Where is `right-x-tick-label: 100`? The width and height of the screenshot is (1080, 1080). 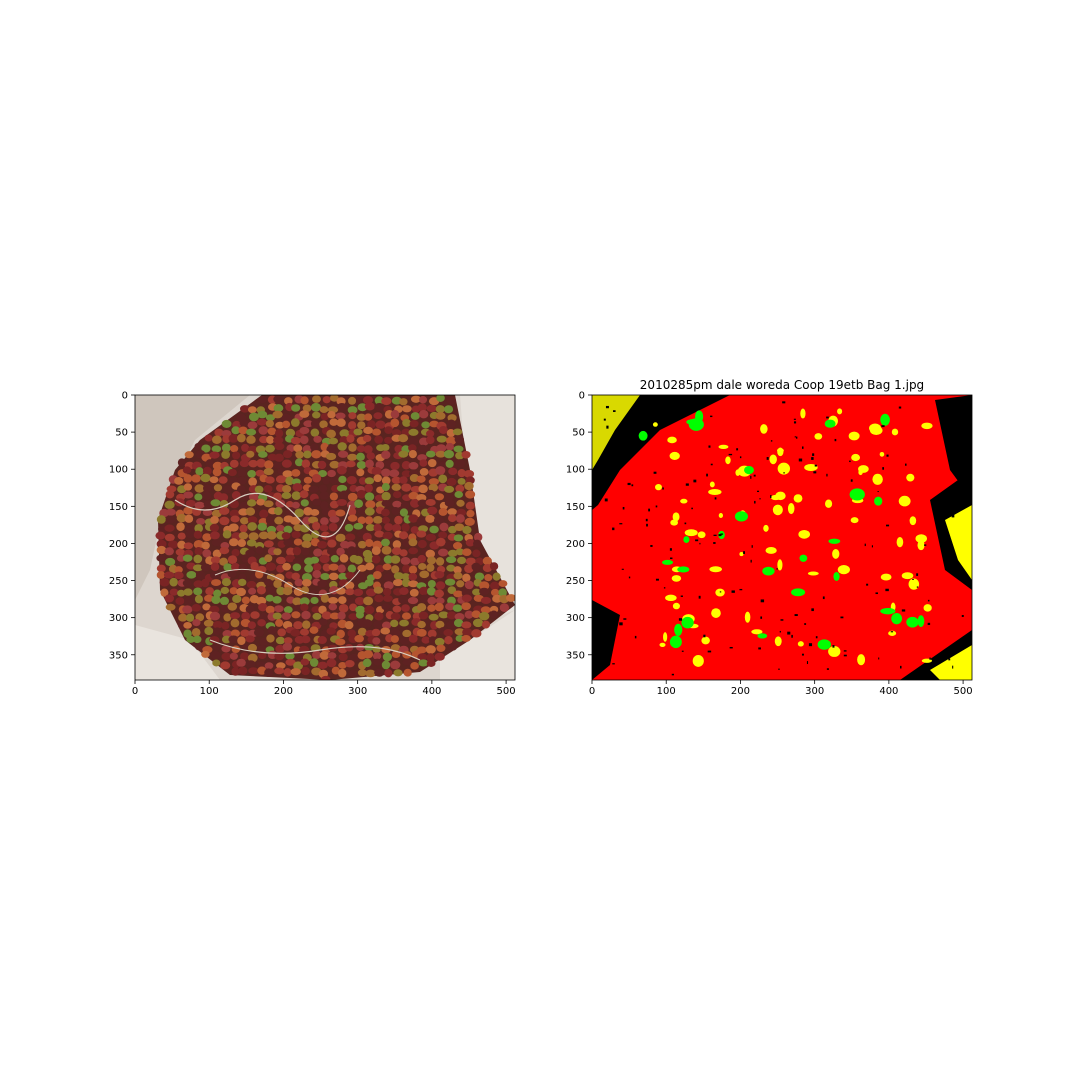 right-x-tick-label: 100 is located at coordinates (666, 691).